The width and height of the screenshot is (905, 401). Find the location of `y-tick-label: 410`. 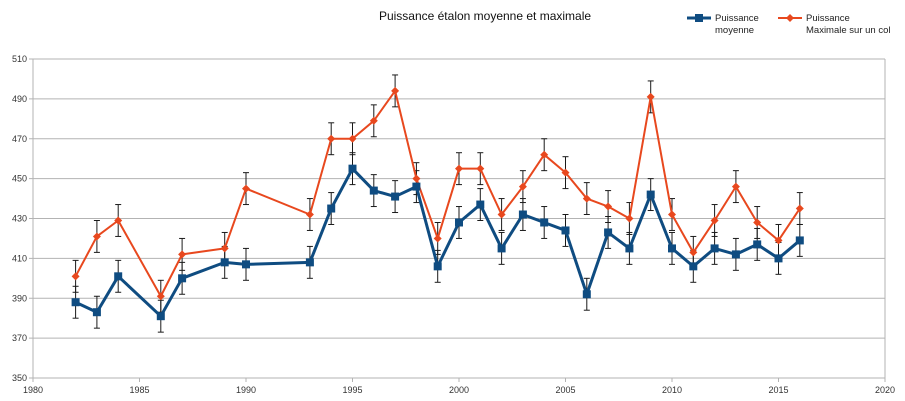

y-tick-label: 410 is located at coordinates (19, 258).